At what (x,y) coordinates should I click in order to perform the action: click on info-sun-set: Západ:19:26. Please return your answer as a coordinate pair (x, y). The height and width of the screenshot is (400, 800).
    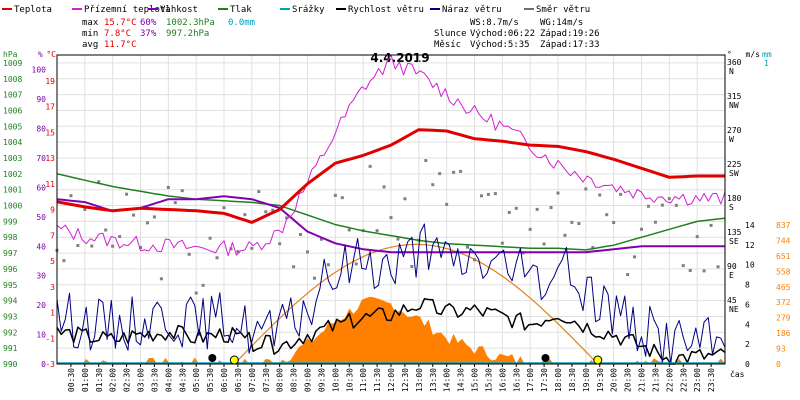
    Looking at the image, I should click on (570, 34).